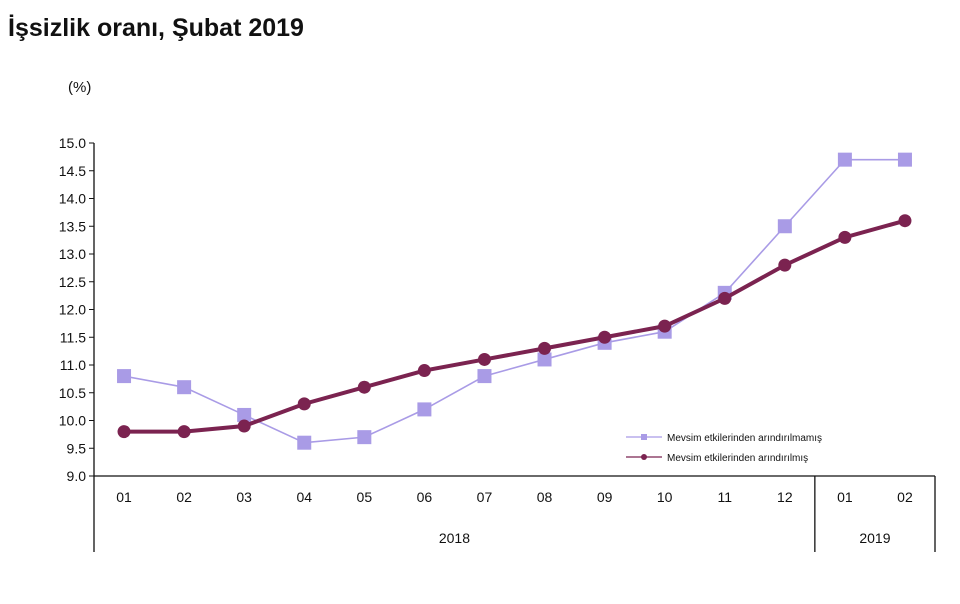 The image size is (960, 604). I want to click on y-tick-label: 11.0, so click(73, 365).